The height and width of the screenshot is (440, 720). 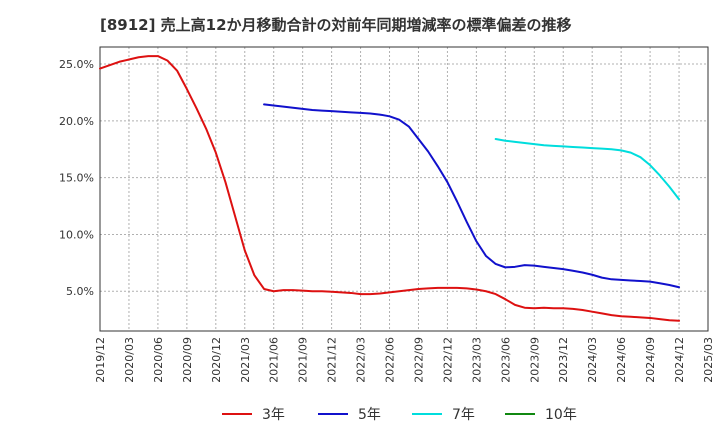 I want to click on x-tick-label: 2020/09, so click(x=187, y=360).